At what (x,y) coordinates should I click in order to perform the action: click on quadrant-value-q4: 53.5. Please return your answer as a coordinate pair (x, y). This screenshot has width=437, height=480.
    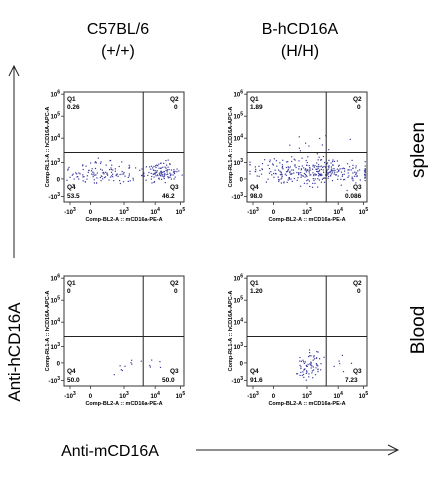
    Looking at the image, I should click on (73, 196).